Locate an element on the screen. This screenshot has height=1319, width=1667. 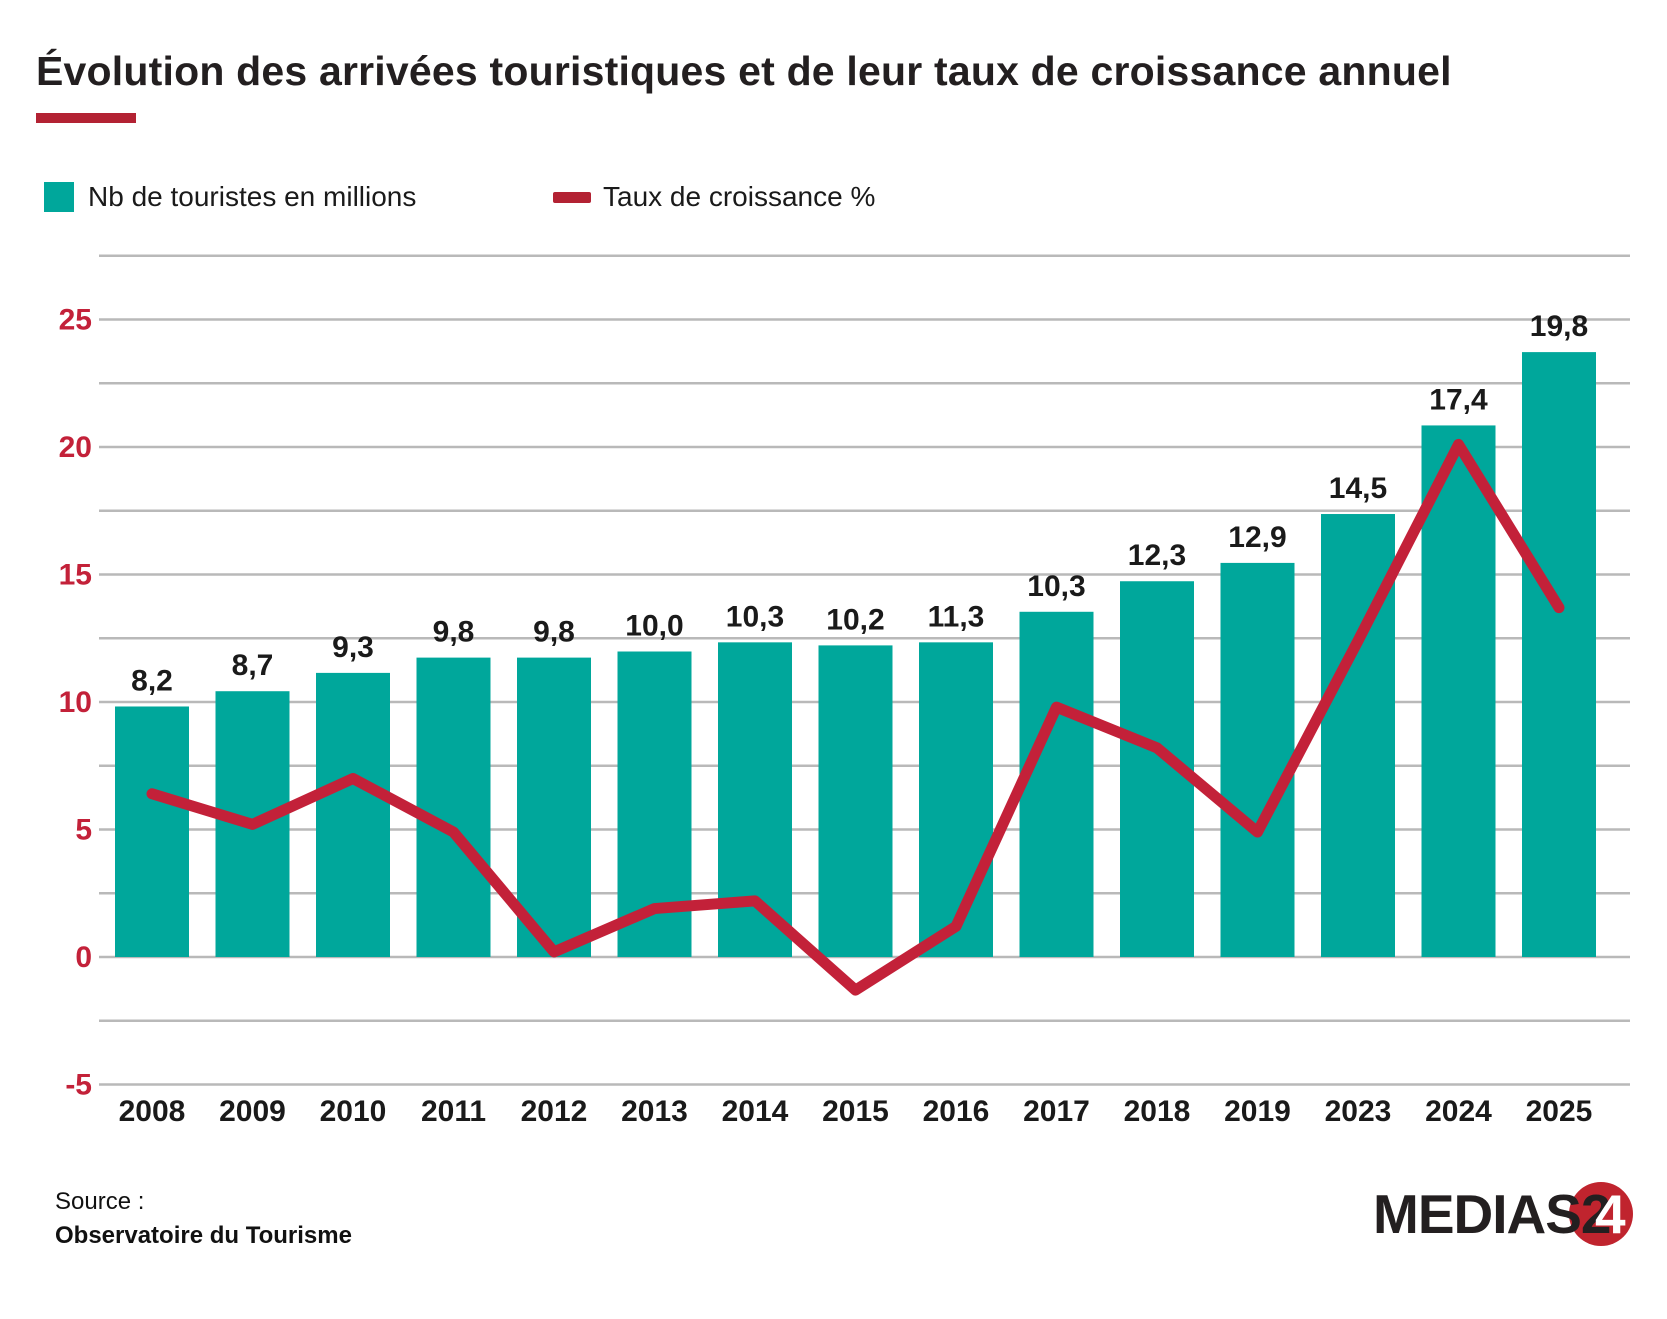
x-axis-label: 2019 is located at coordinates (1257, 1111).